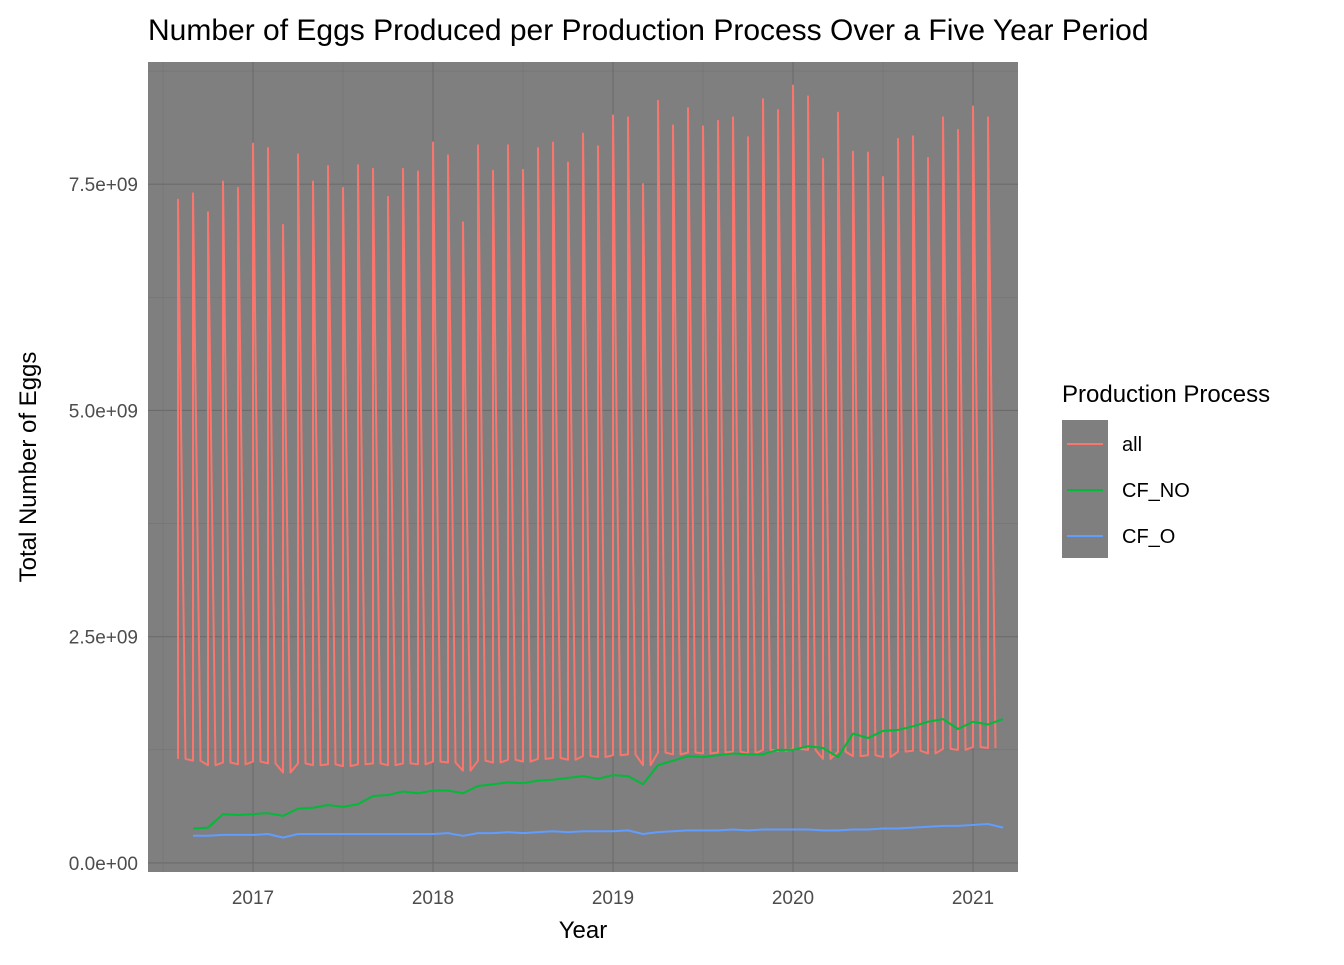 This screenshot has height=965, width=1344. Describe the element at coordinates (973, 898) in the screenshot. I see `x-tick-label: 2021` at that location.